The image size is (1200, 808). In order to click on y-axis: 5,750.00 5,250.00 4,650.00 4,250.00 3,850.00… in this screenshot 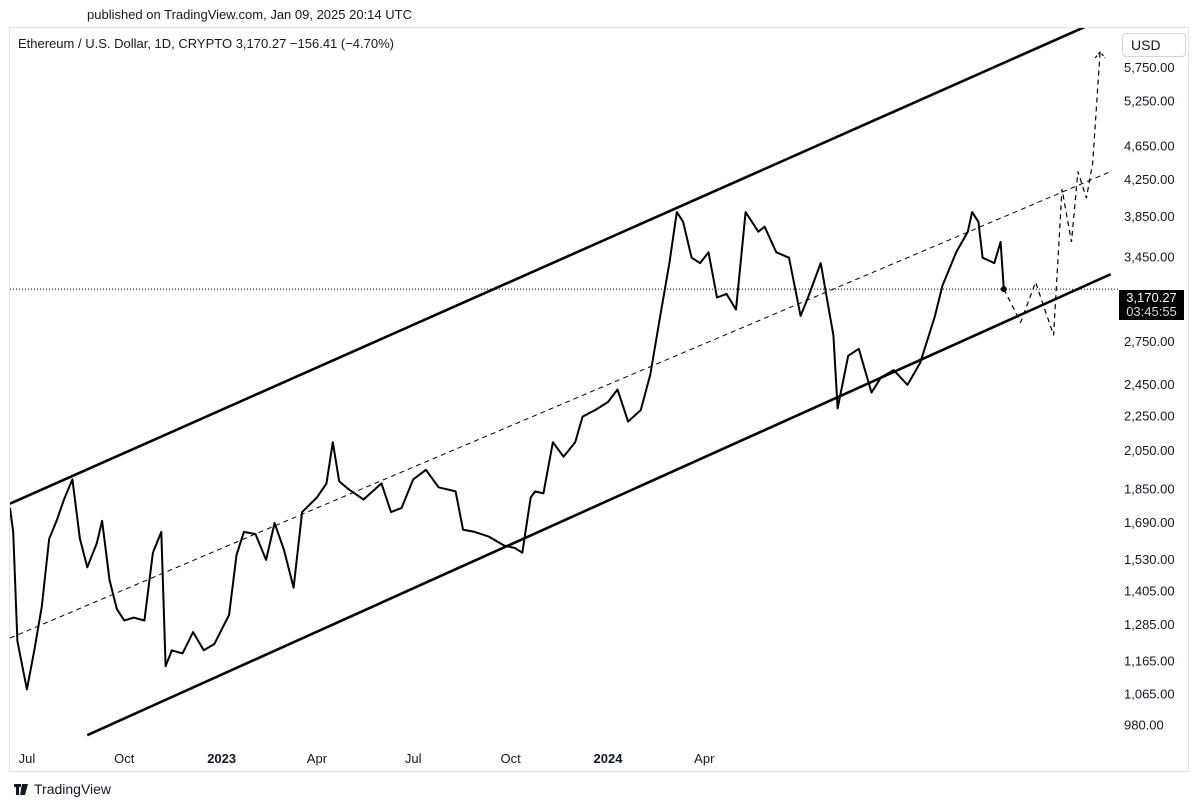, I will do `click(1149, 396)`.